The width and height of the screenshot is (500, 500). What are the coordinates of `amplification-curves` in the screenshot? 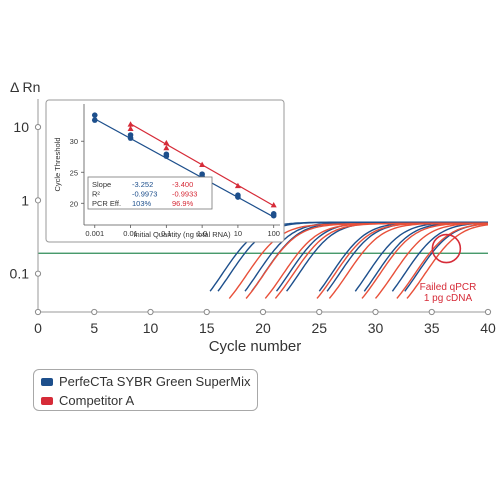 It's located at (348, 260).